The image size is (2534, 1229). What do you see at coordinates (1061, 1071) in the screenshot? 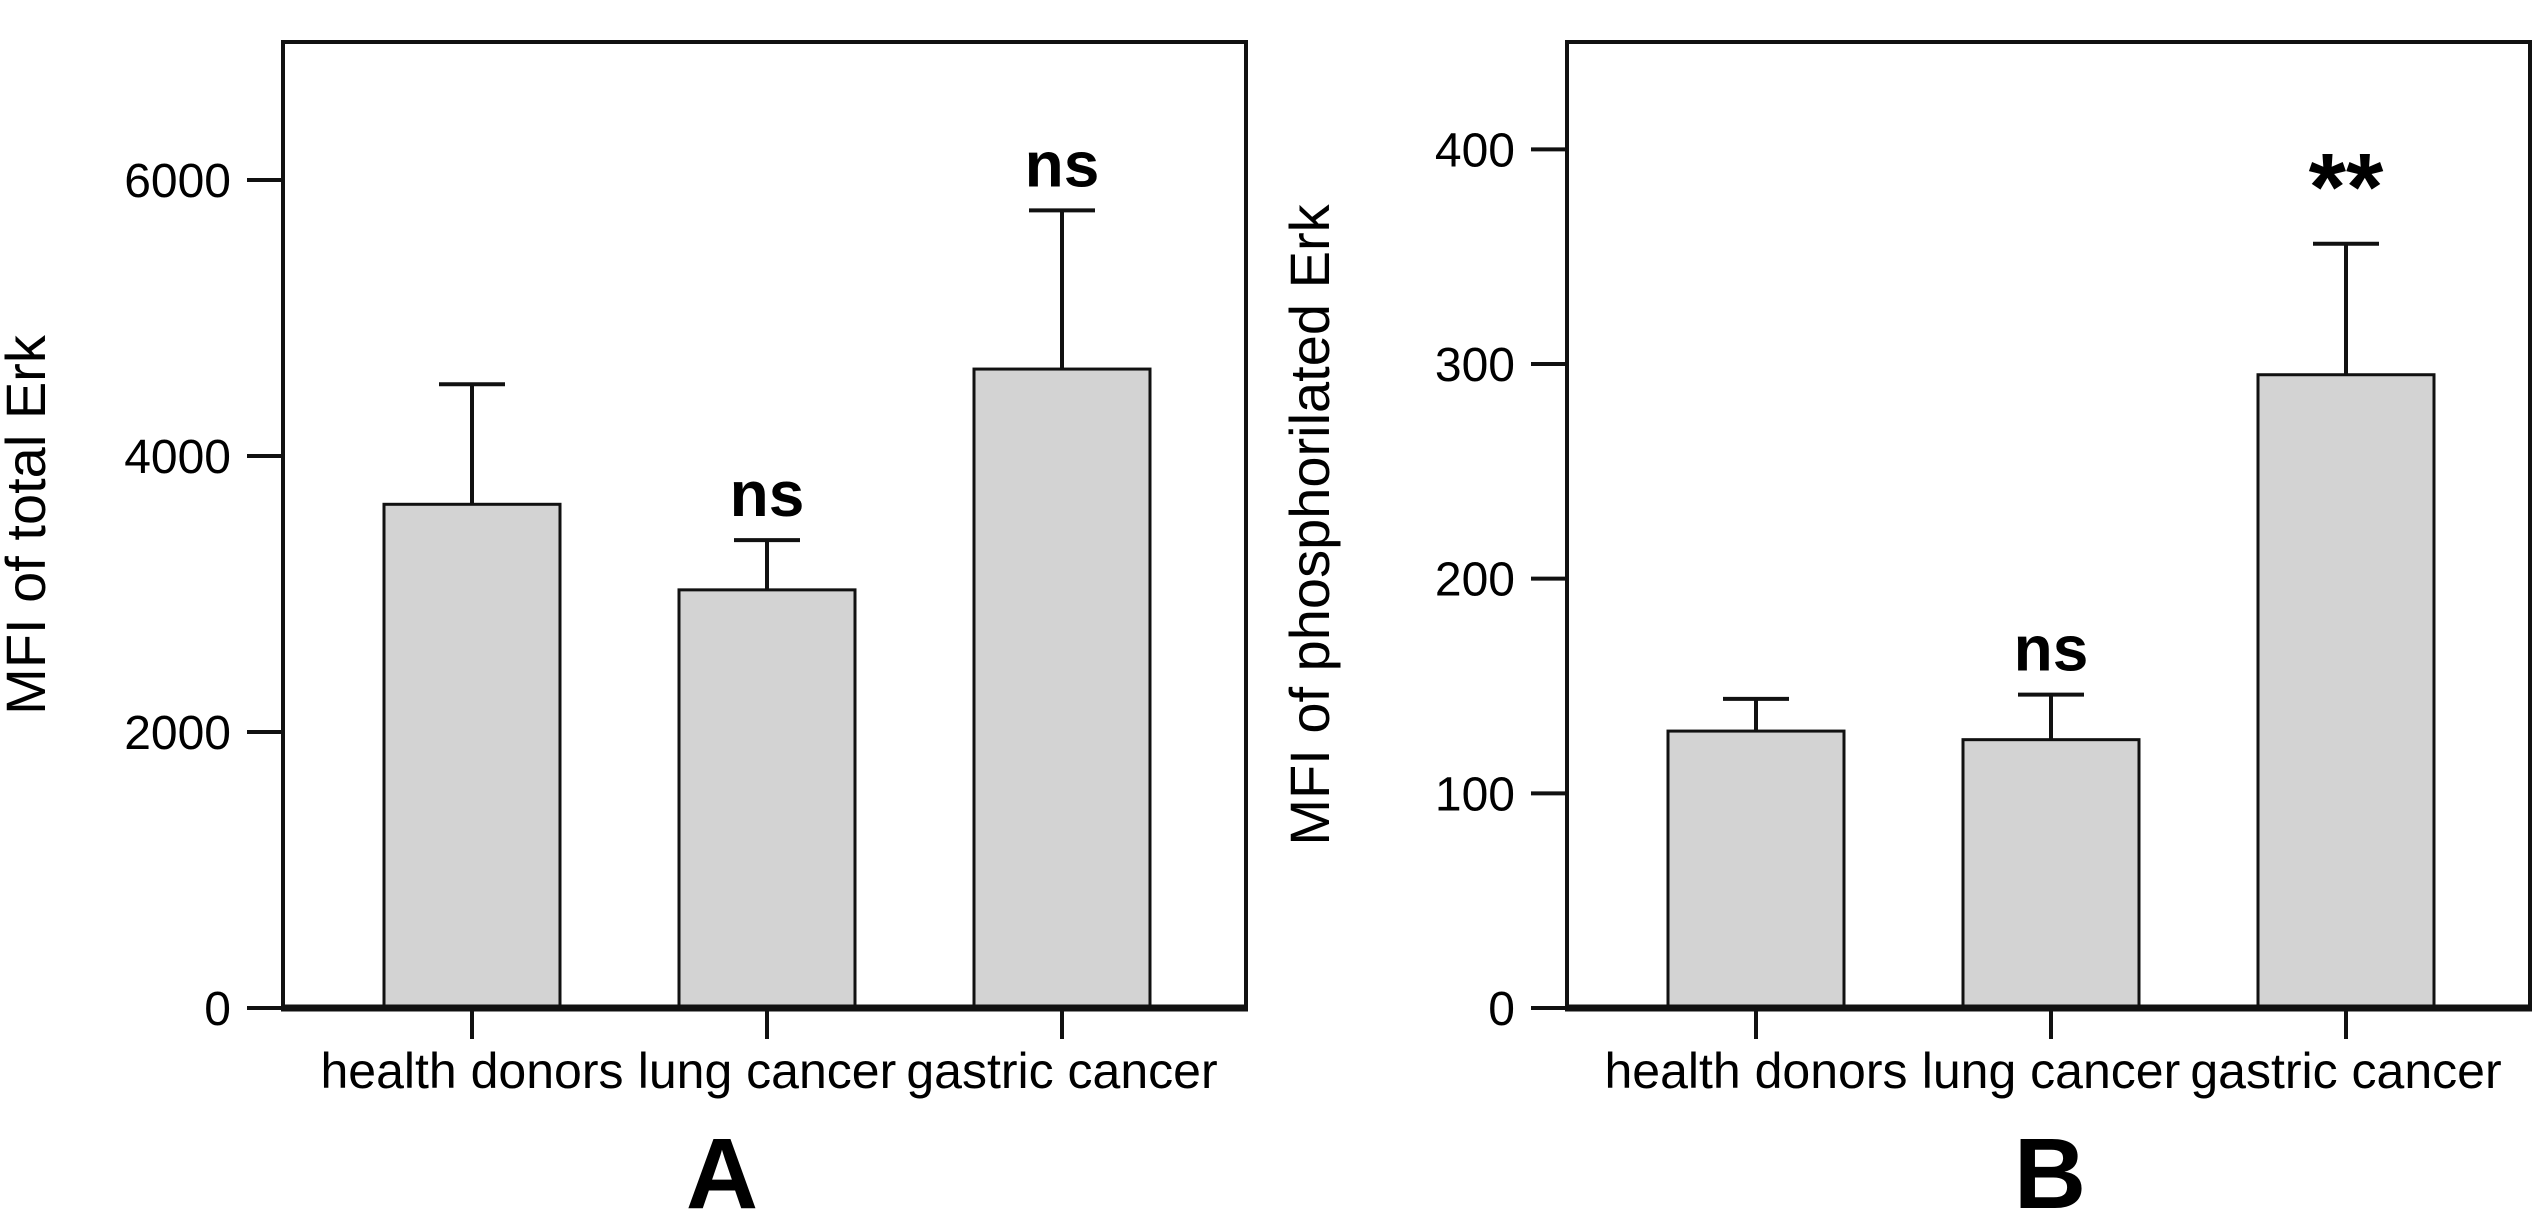
I see `panel-a-category-label-gastric-cancer: gastric cancer` at bounding box center [1061, 1071].